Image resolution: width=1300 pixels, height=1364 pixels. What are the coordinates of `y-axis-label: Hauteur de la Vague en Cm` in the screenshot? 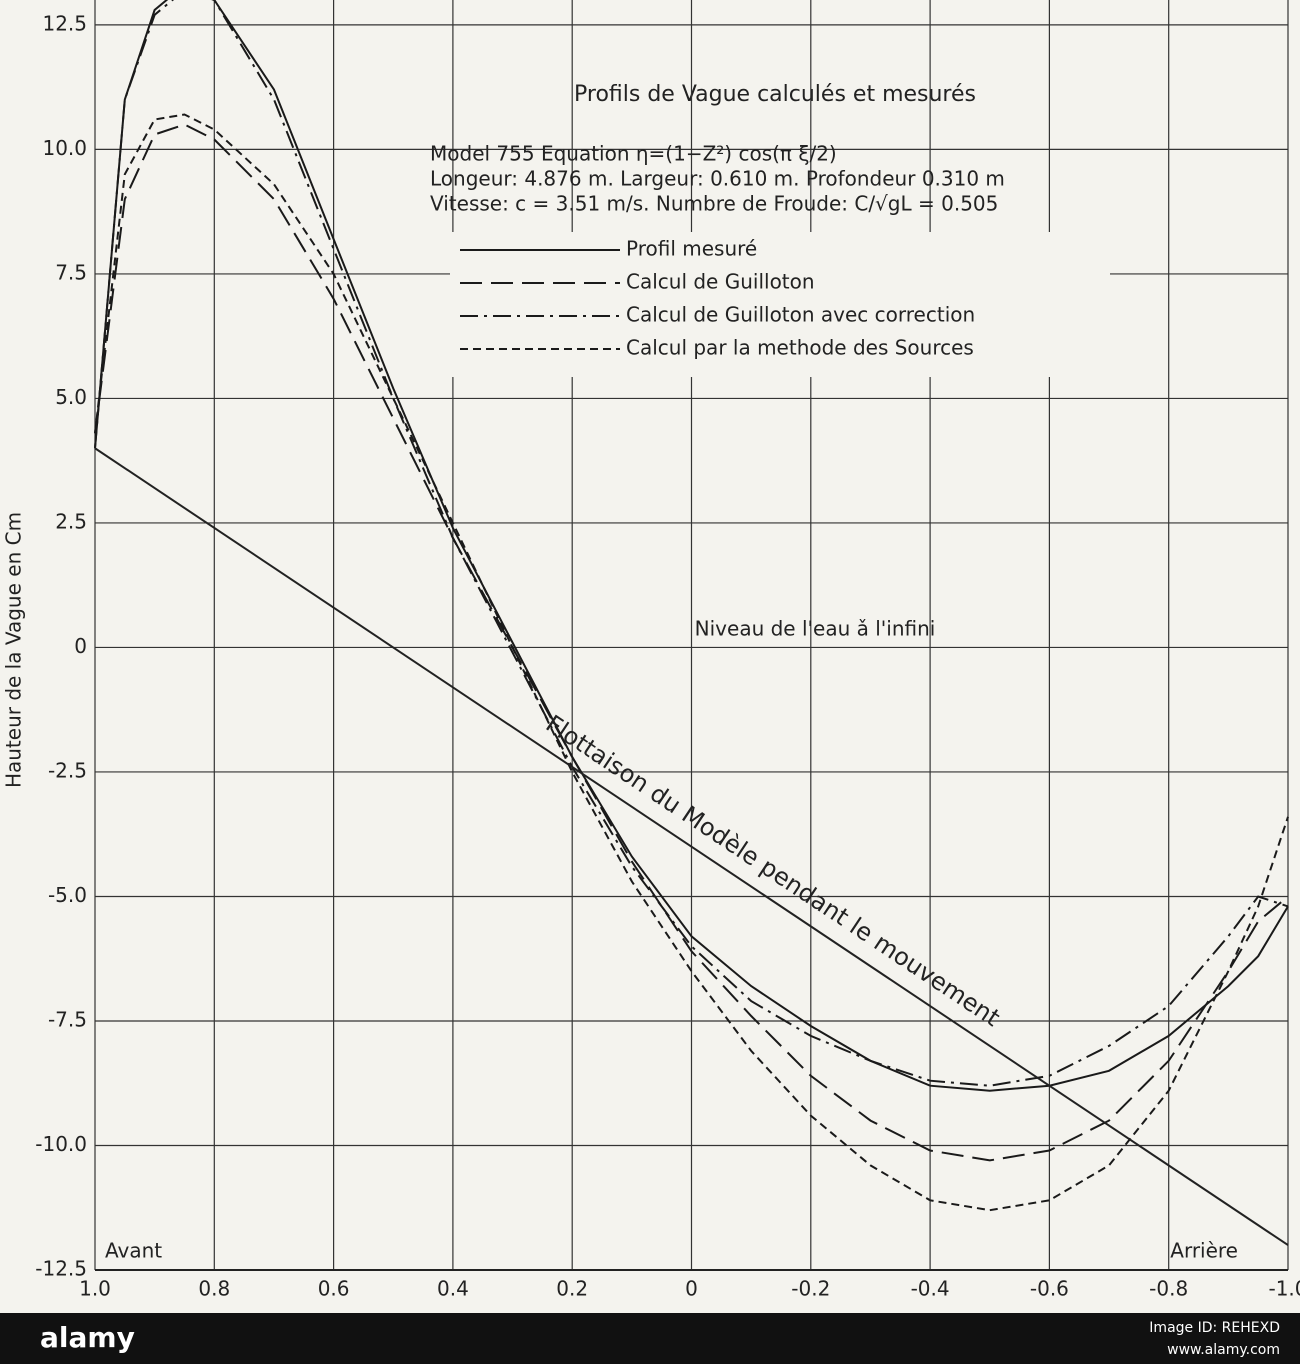 It's located at (14, 650).